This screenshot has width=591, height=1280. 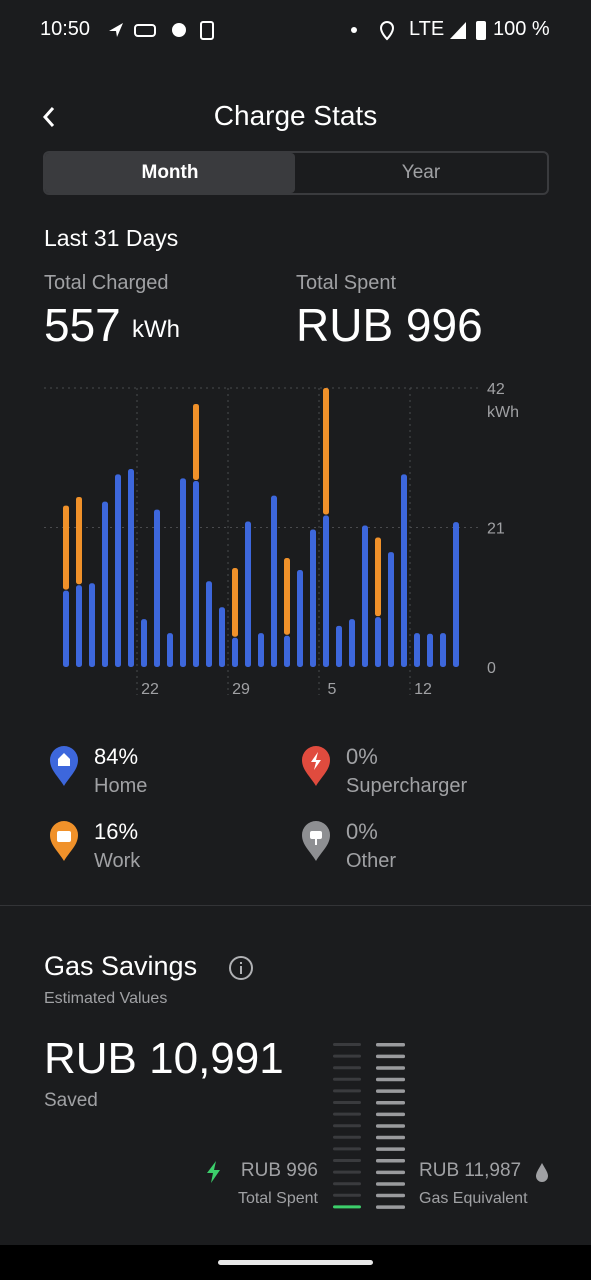 What do you see at coordinates (71, 1100) in the screenshot?
I see `gas-amount-label: Saved` at bounding box center [71, 1100].